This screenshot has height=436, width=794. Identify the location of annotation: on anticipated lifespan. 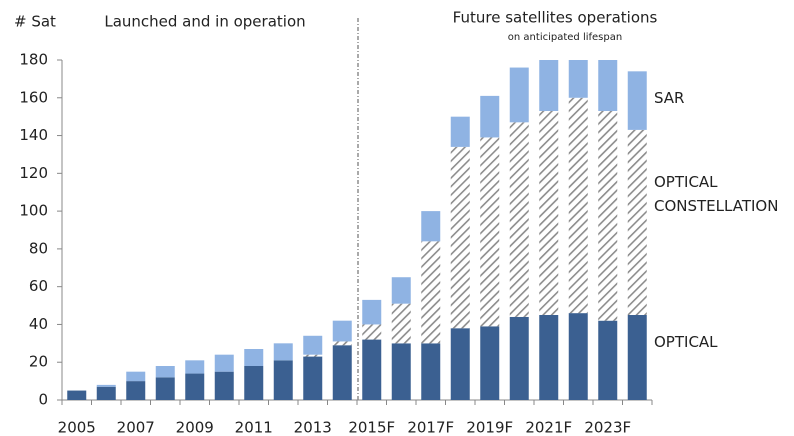
(565, 37).